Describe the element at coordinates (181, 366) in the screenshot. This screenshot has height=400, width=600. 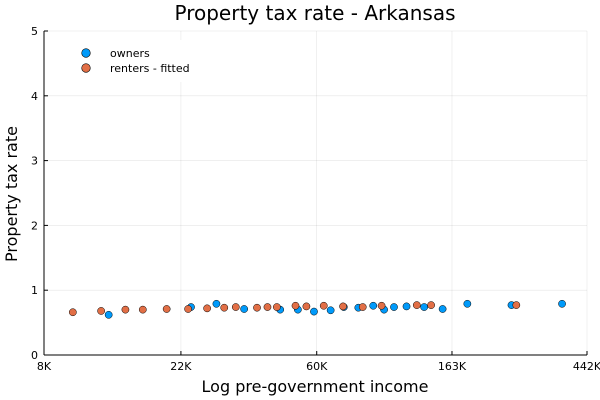
I see `x-tick-label-1: 22K` at that location.